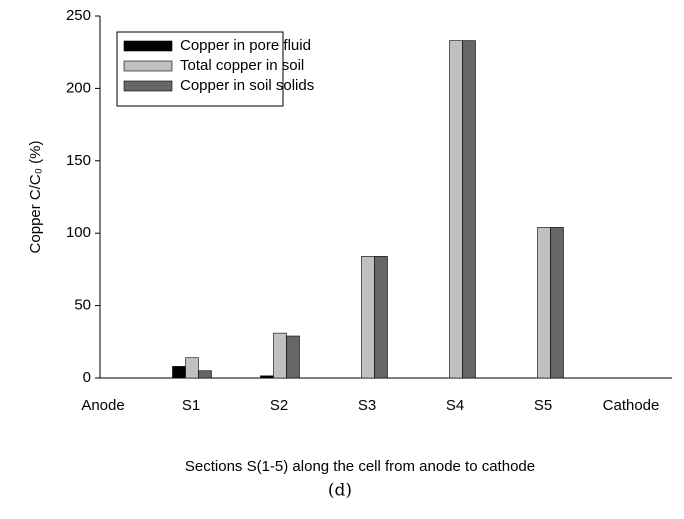 This screenshot has width=684, height=519. I want to click on y-tick-label: 250, so click(78, 15).